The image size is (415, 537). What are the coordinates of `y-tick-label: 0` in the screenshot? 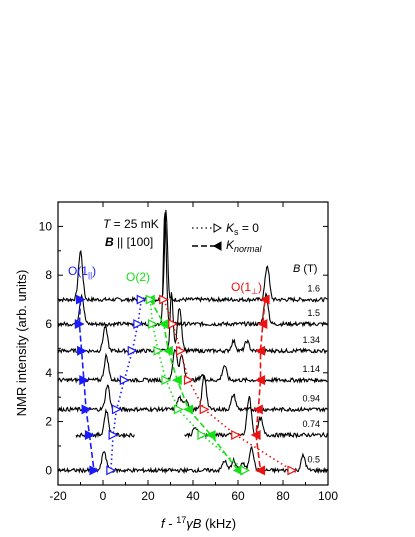 It's located at (48, 470).